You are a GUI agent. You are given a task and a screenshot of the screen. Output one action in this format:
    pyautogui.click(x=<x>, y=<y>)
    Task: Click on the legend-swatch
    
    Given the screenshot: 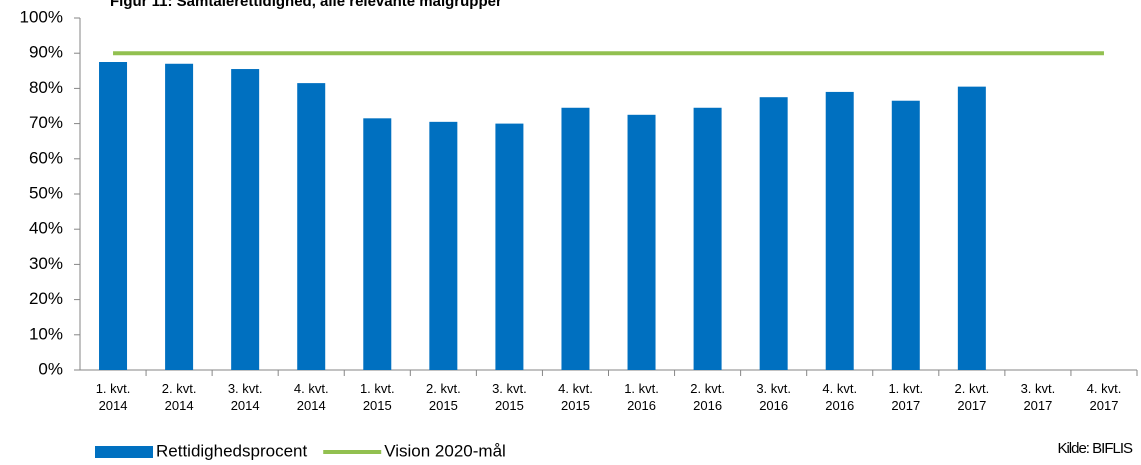 What is the action you would take?
    pyautogui.click(x=124, y=452)
    